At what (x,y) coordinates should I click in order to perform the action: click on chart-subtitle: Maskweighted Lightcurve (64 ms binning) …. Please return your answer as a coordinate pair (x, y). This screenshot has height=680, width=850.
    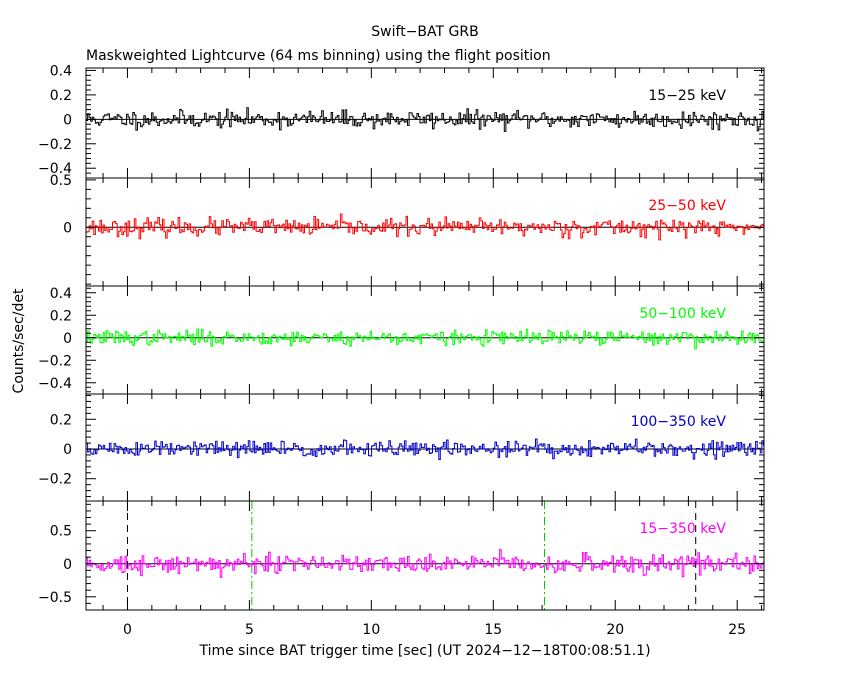
    Looking at the image, I should click on (318, 56).